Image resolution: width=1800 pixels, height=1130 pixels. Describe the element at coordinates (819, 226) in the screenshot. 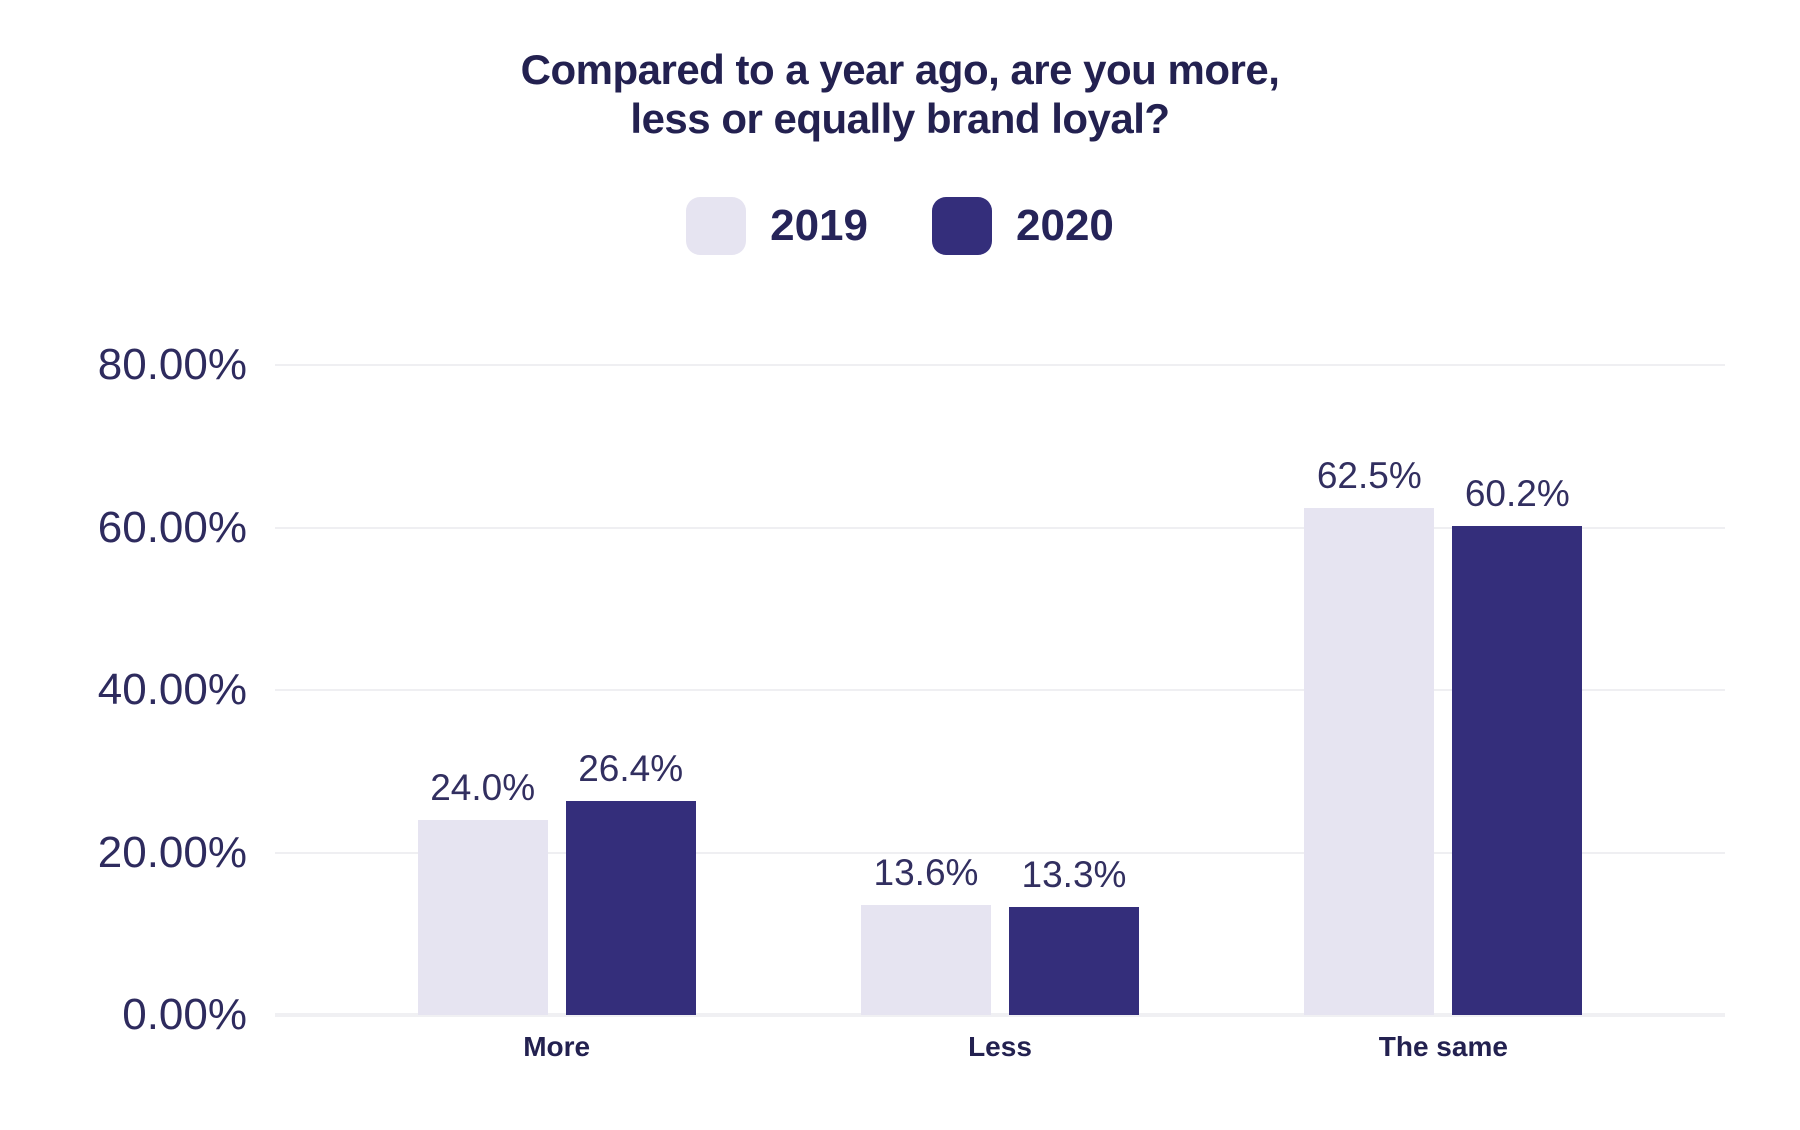

I see `legend-label-2019: 2019` at that location.